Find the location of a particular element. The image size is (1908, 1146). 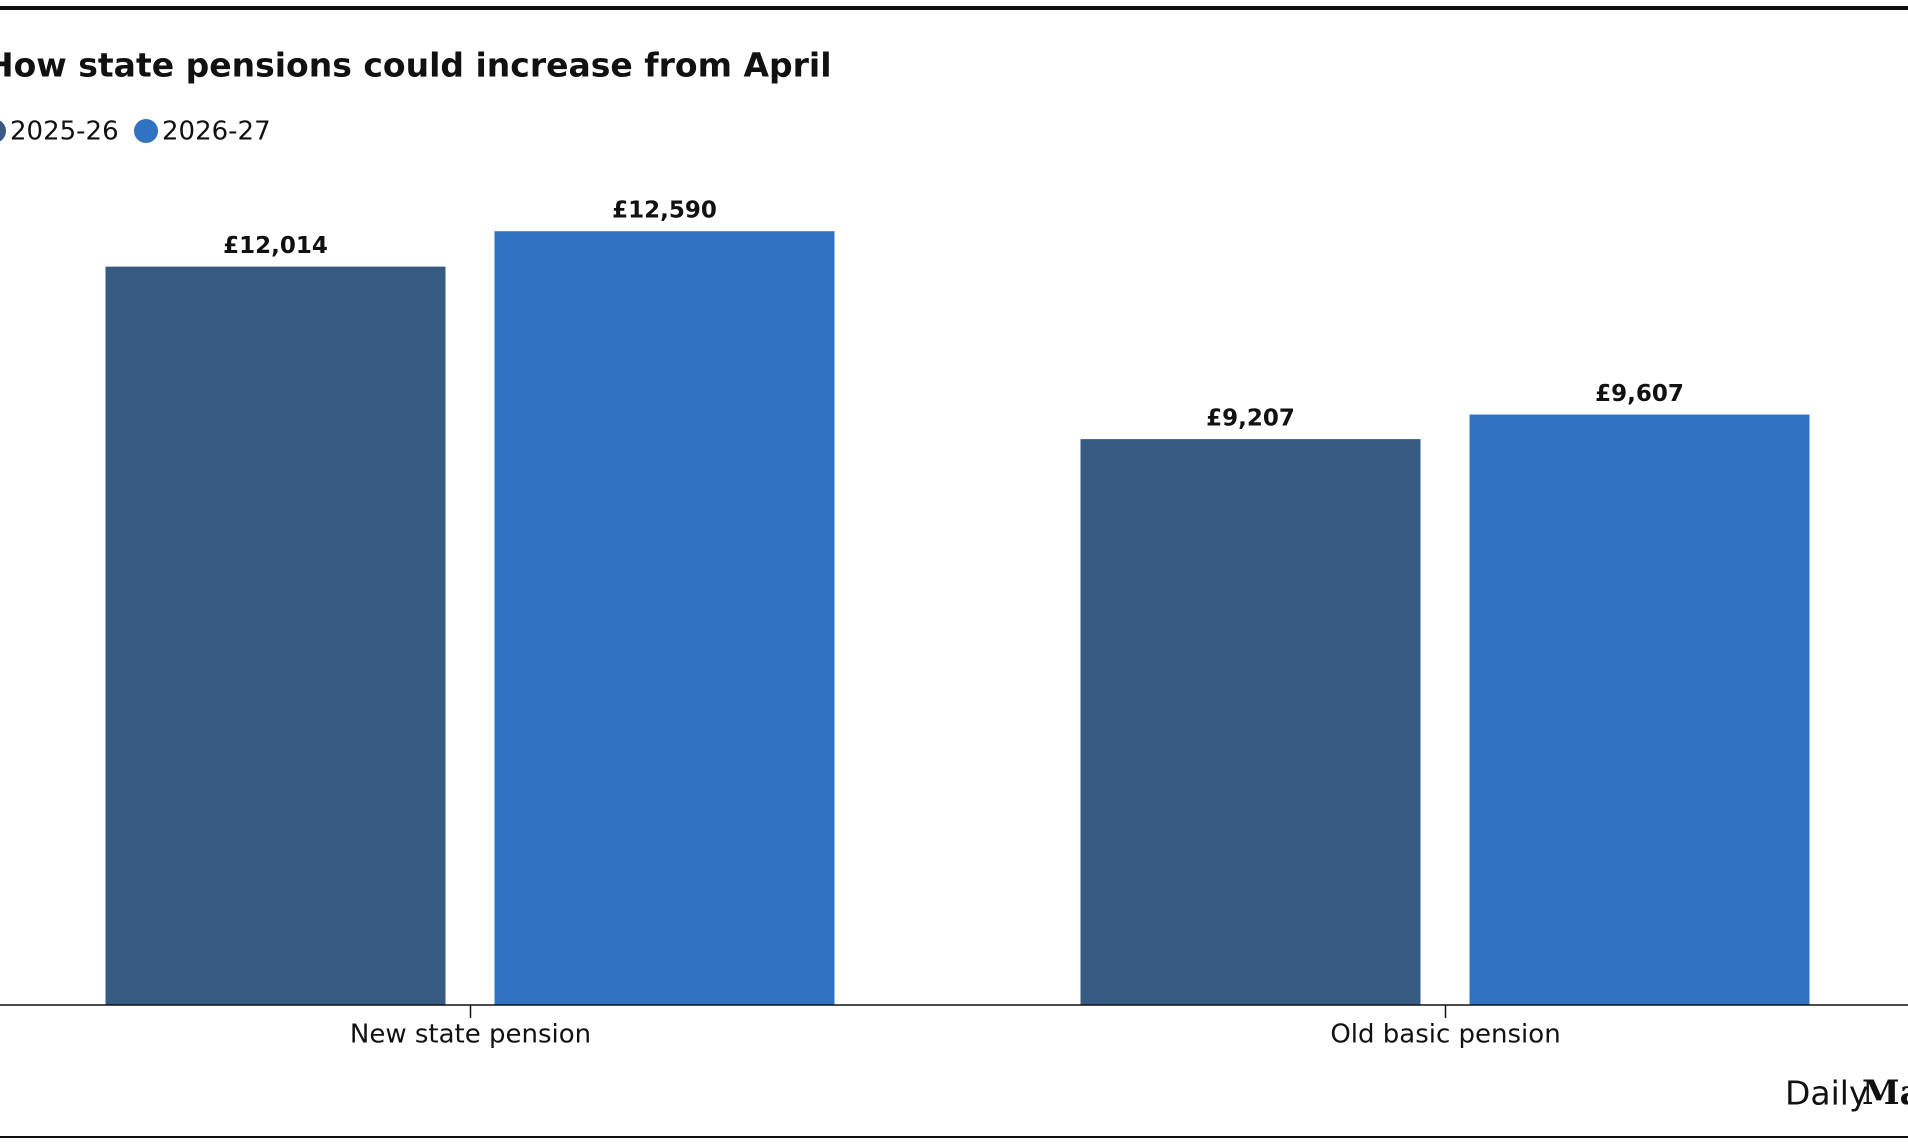

value-label: £12,014 is located at coordinates (275, 246).